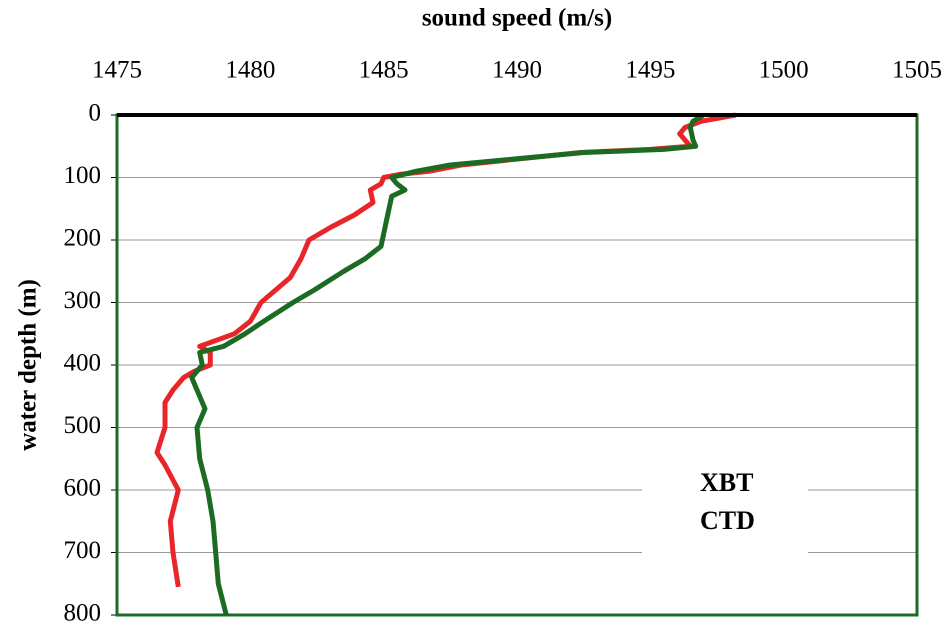 This screenshot has height=629, width=951. Describe the element at coordinates (83, 300) in the screenshot. I see `y-tick-label: 300` at that location.